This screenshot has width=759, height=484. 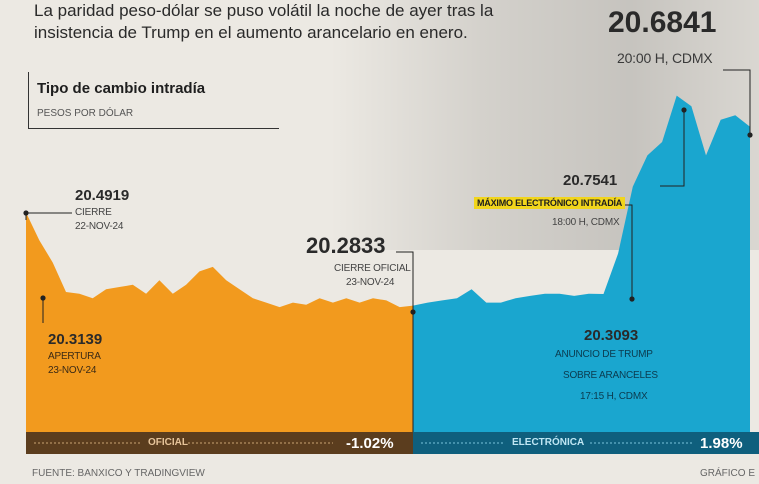 What do you see at coordinates (370, 443) in the screenshot?
I see `bar-oficial-pct: -1.02%` at bounding box center [370, 443].